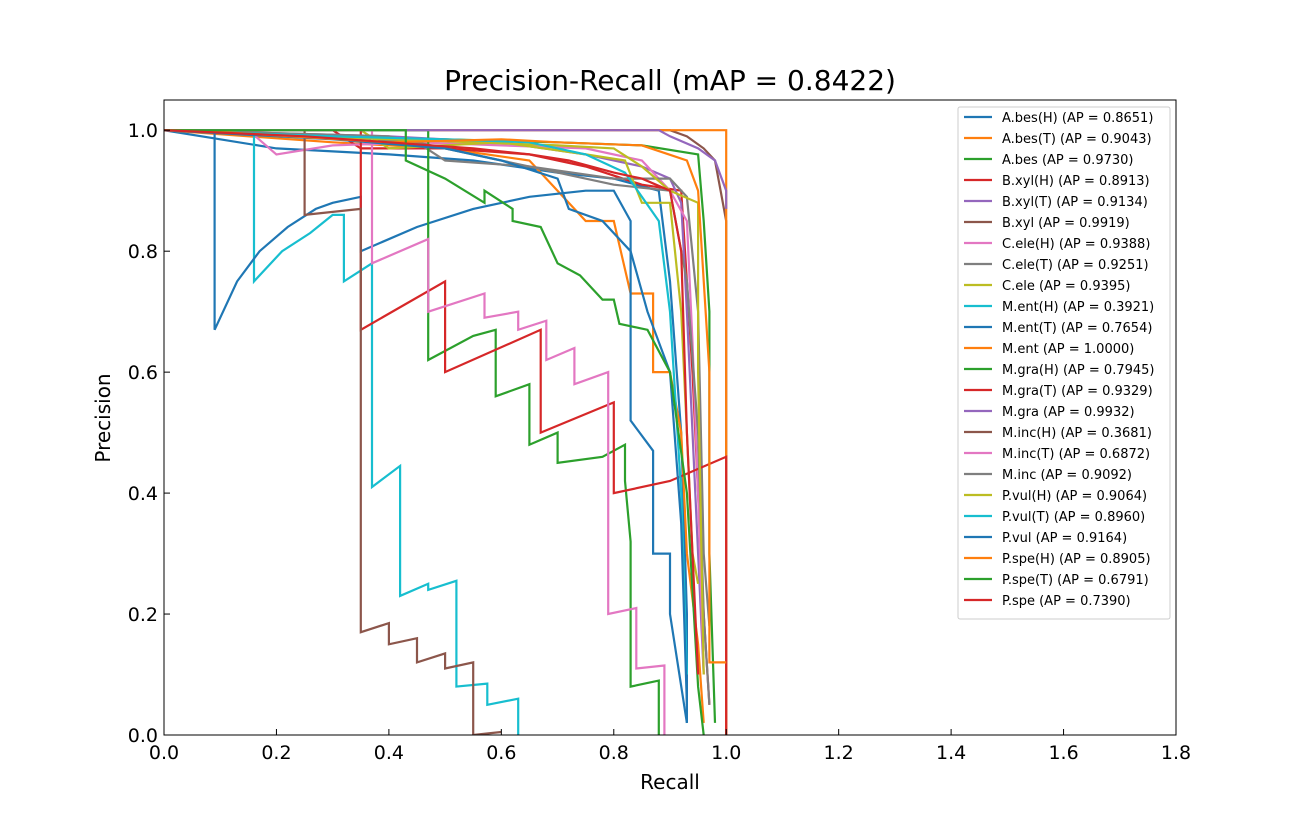  I want to click on legend-entry: C.ele (AP = 0.9395), so click(1066, 286).